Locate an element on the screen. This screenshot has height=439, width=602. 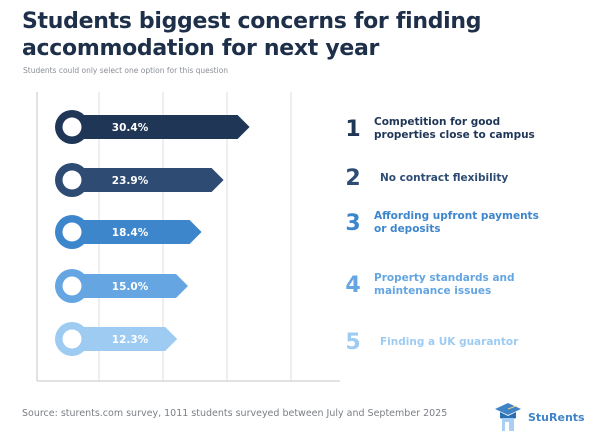
legend-label-line: No contract flexibility is located at coordinates (444, 178).